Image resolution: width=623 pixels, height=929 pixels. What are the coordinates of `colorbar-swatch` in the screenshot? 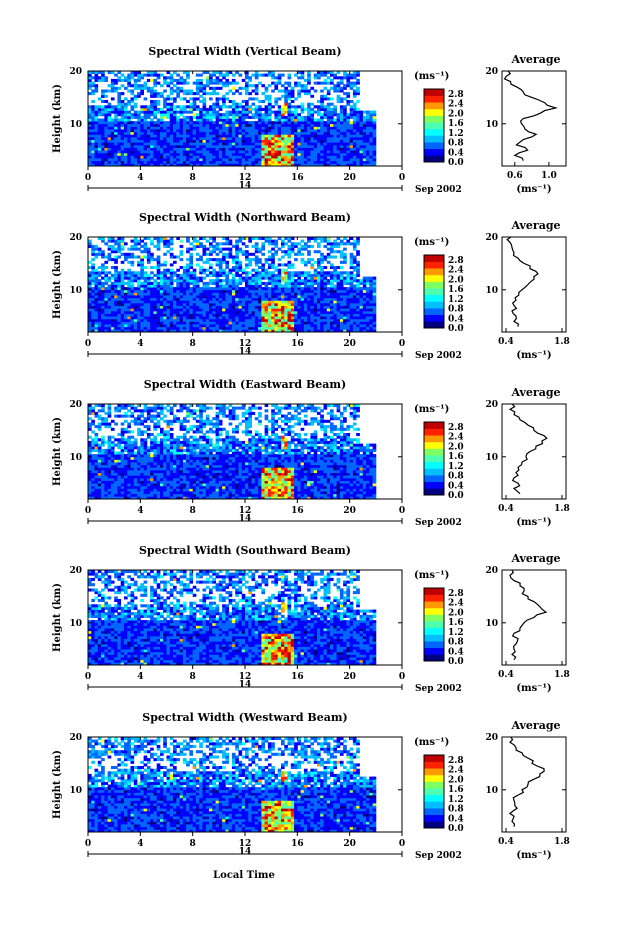 It's located at (434, 152).